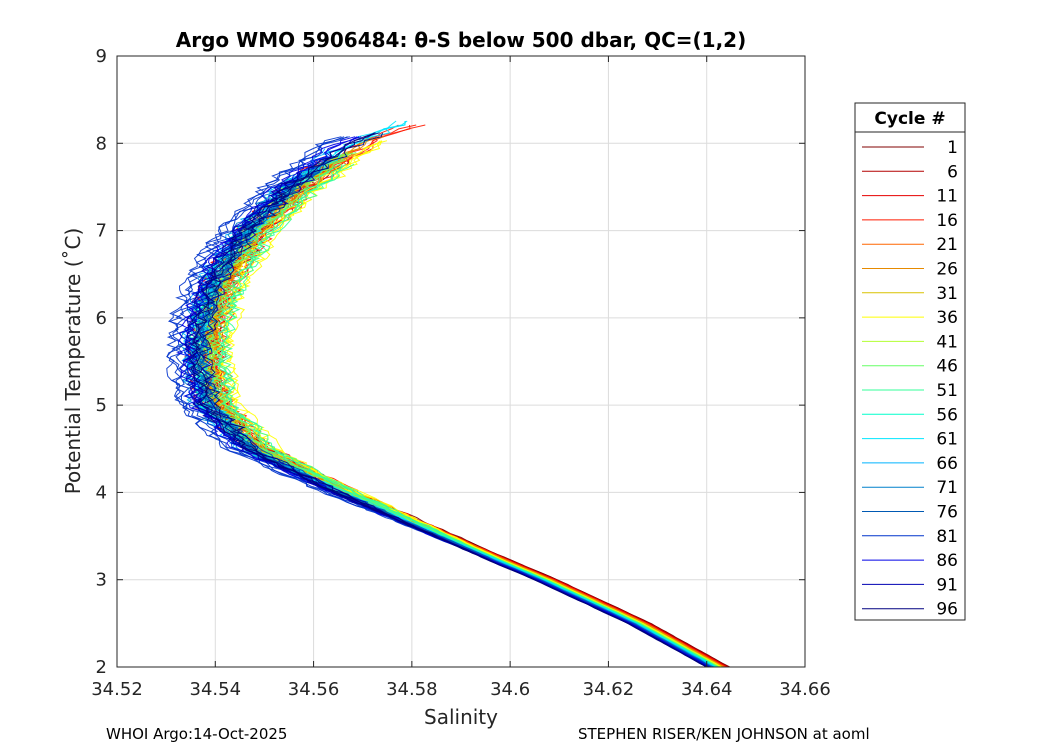 The height and width of the screenshot is (750, 1050). I want to click on legend-box, so click(910, 361).